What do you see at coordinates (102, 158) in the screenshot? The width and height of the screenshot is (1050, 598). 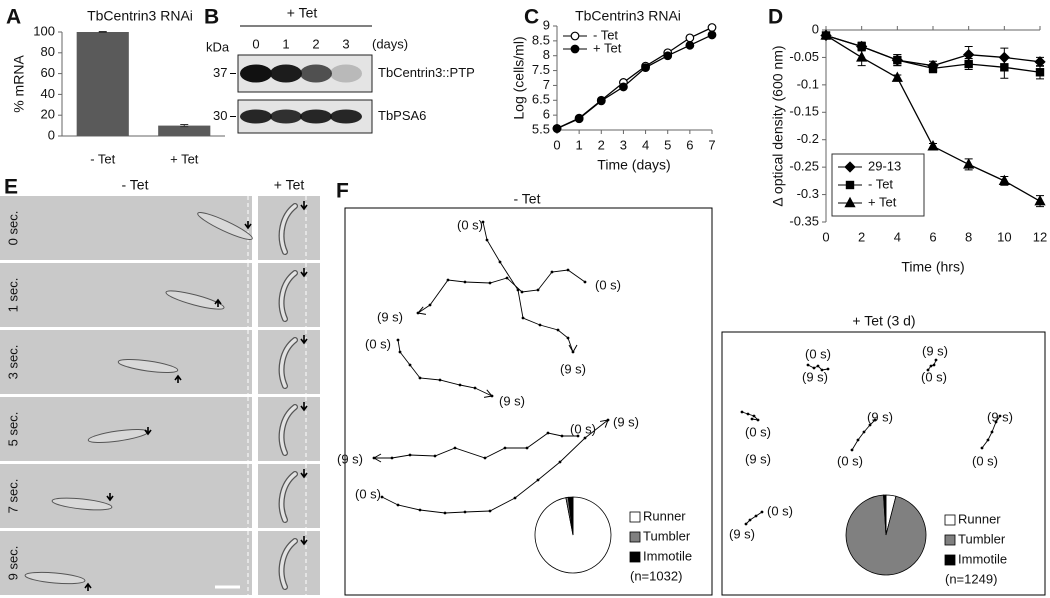 I see `x-tick-label: - Tet` at bounding box center [102, 158].